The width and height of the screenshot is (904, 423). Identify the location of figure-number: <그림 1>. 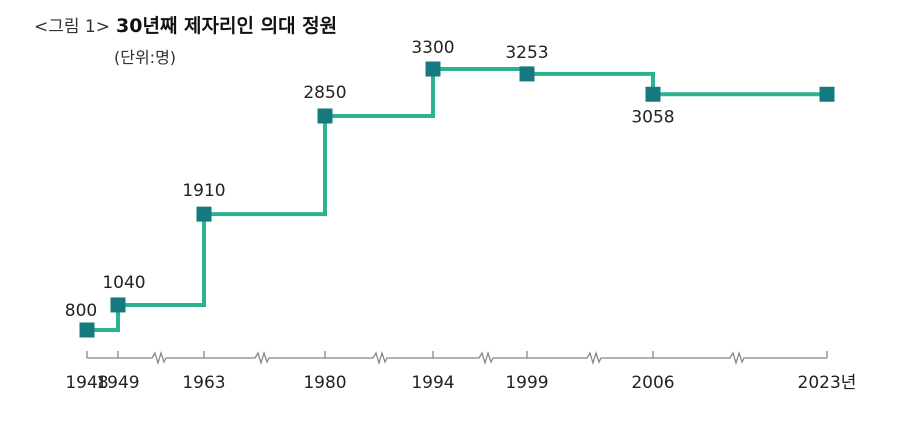
(72, 27).